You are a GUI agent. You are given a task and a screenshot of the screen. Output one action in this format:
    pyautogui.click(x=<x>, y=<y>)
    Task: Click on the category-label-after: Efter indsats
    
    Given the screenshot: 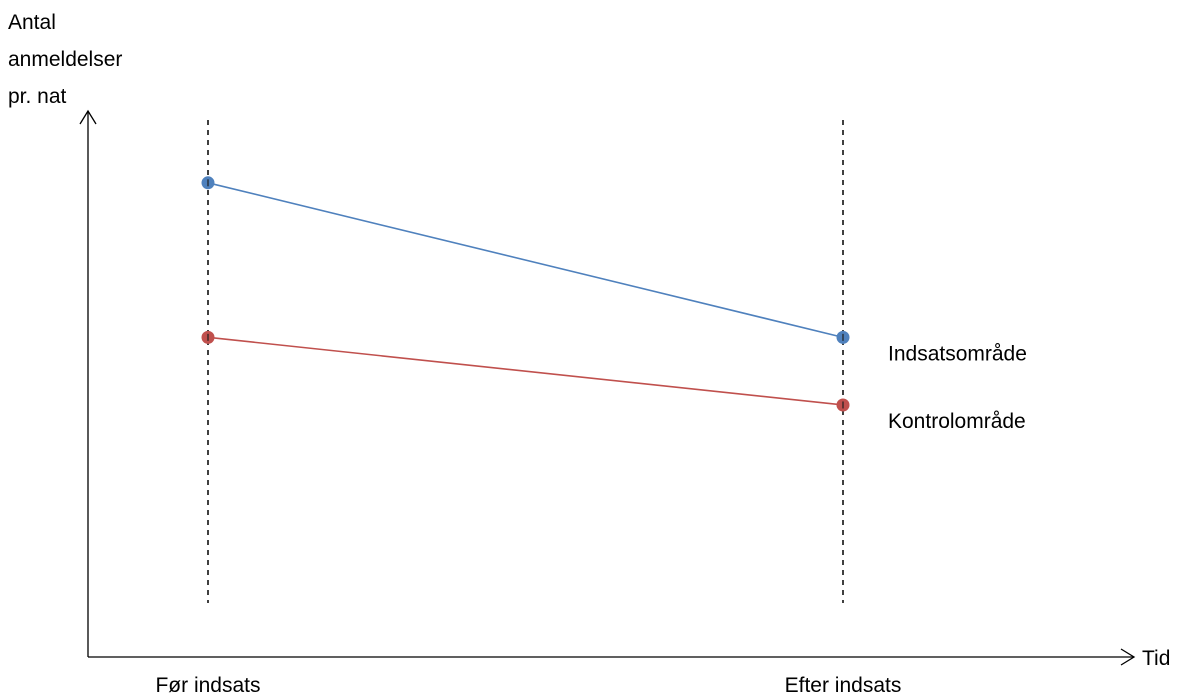 What is the action you would take?
    pyautogui.click(x=843, y=684)
    